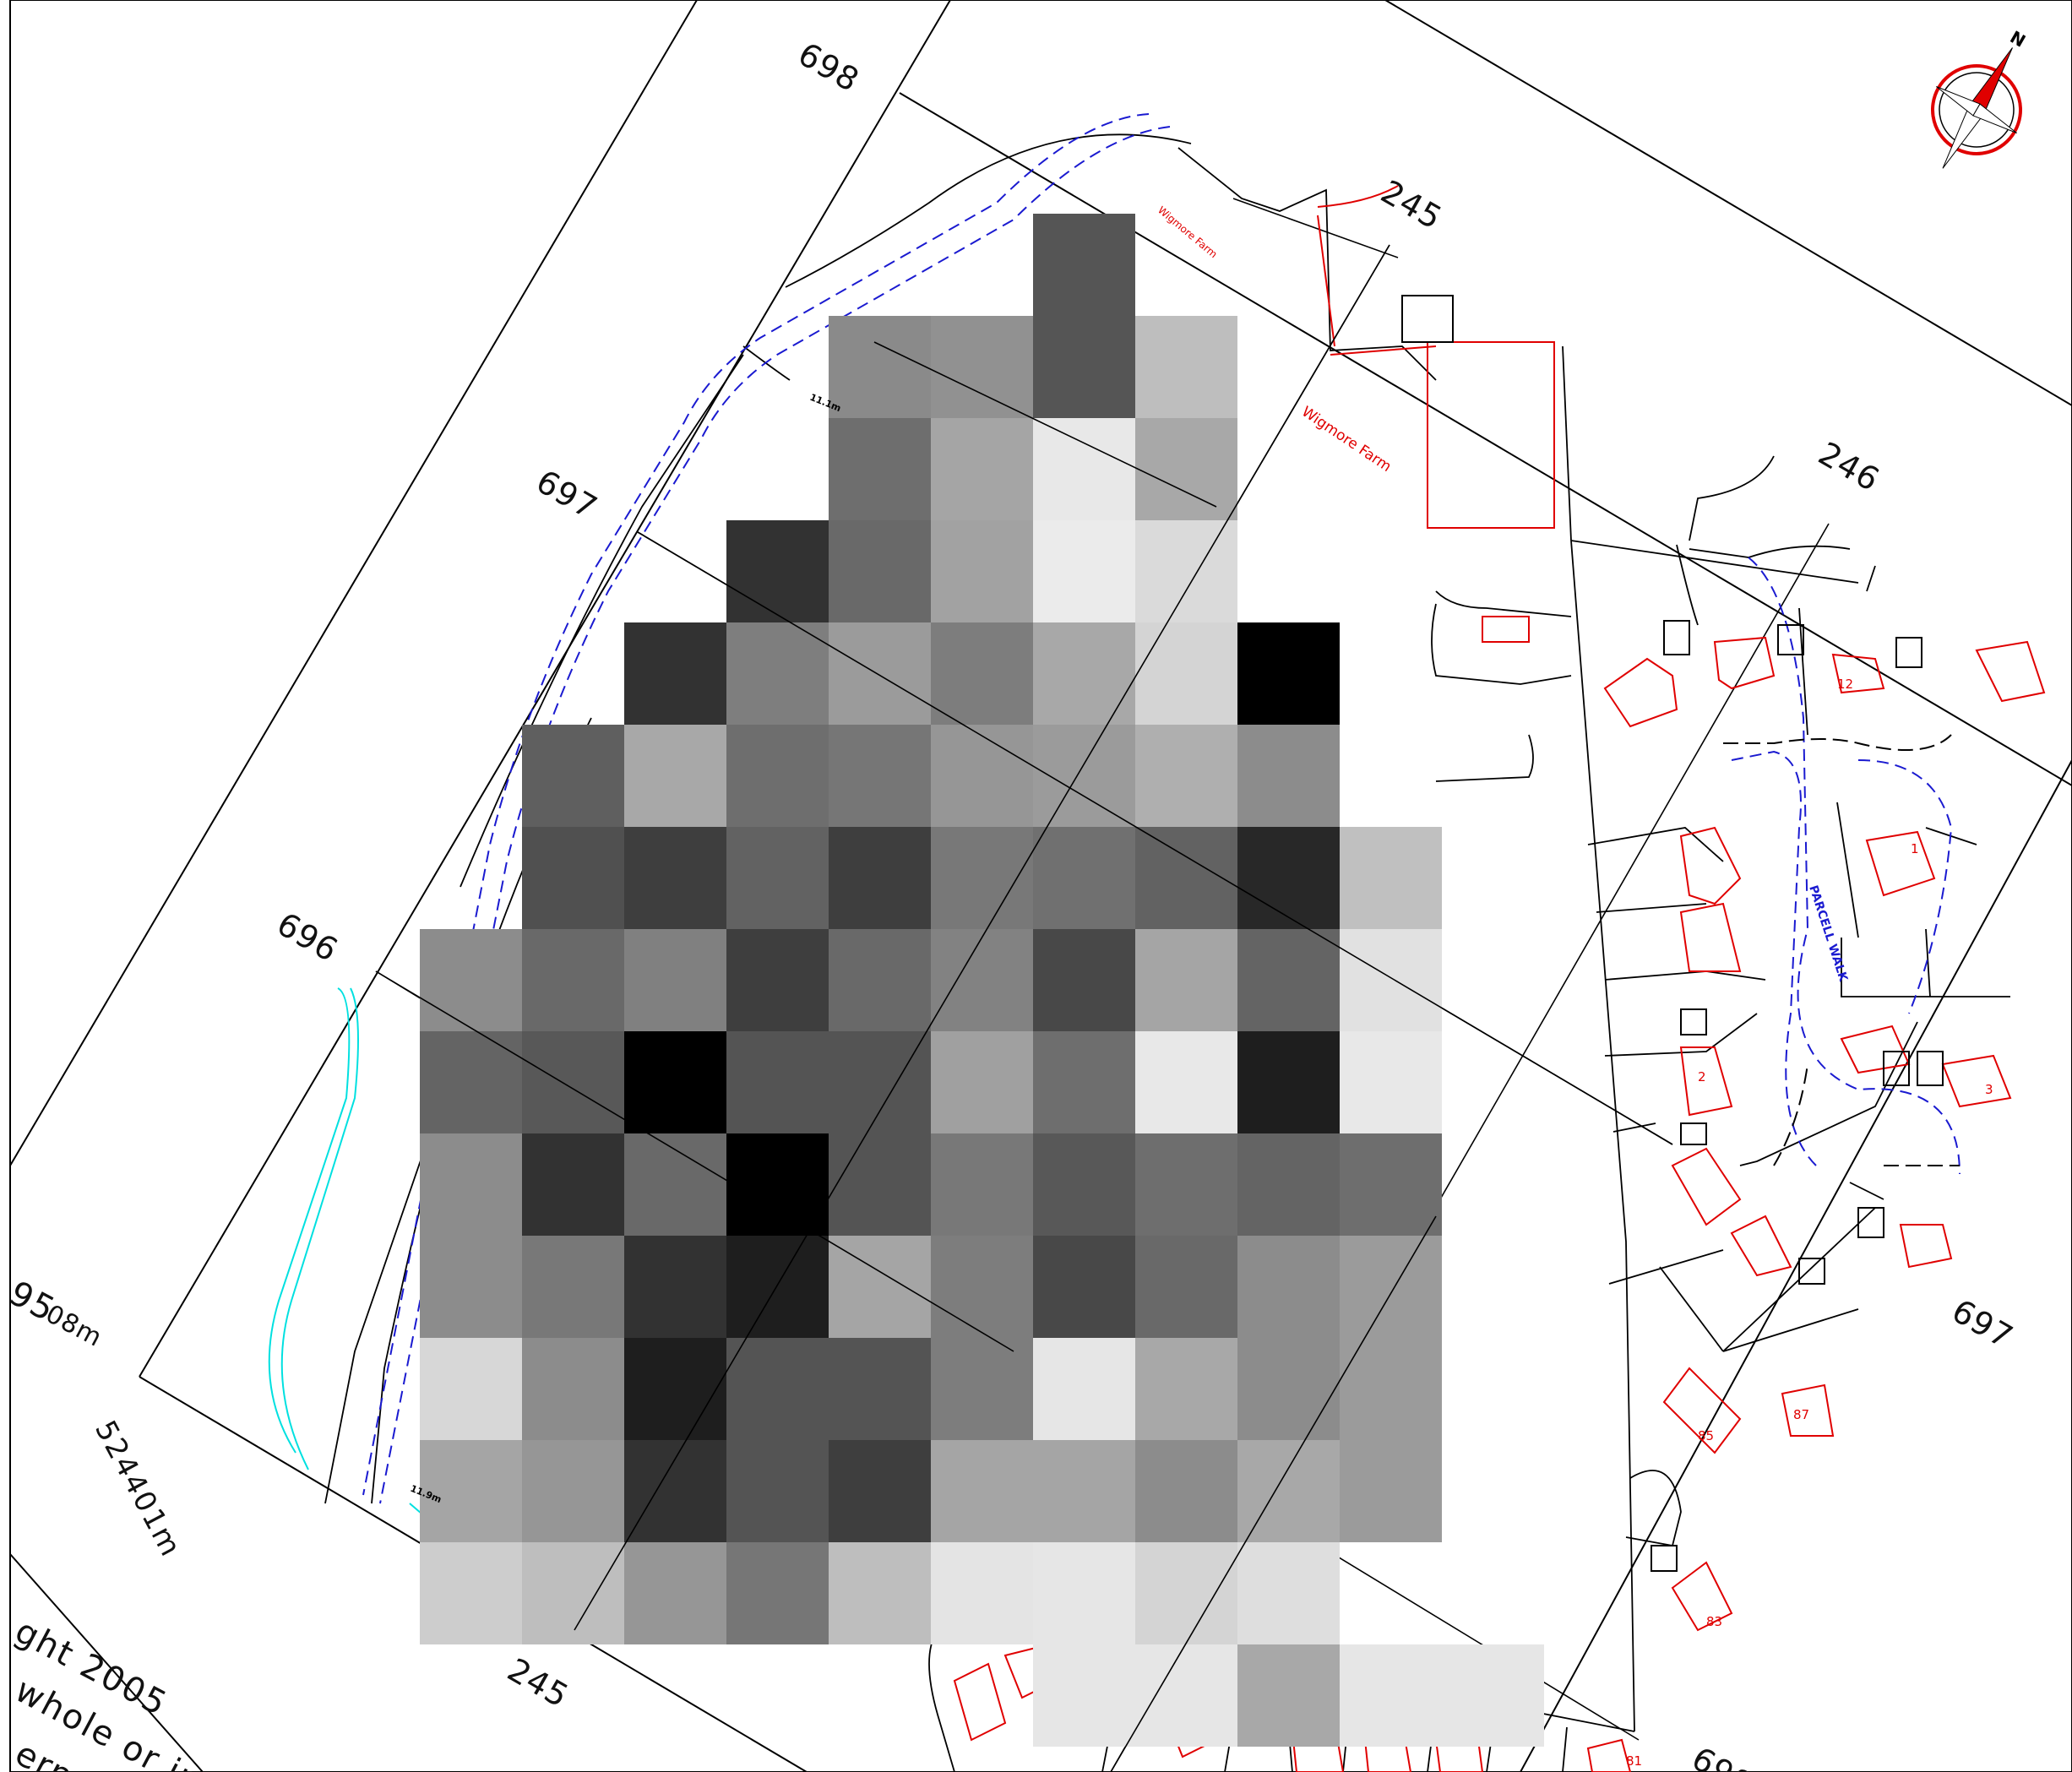  What do you see at coordinates (1702, 1076) in the screenshot?
I see `house-number: 2` at bounding box center [1702, 1076].